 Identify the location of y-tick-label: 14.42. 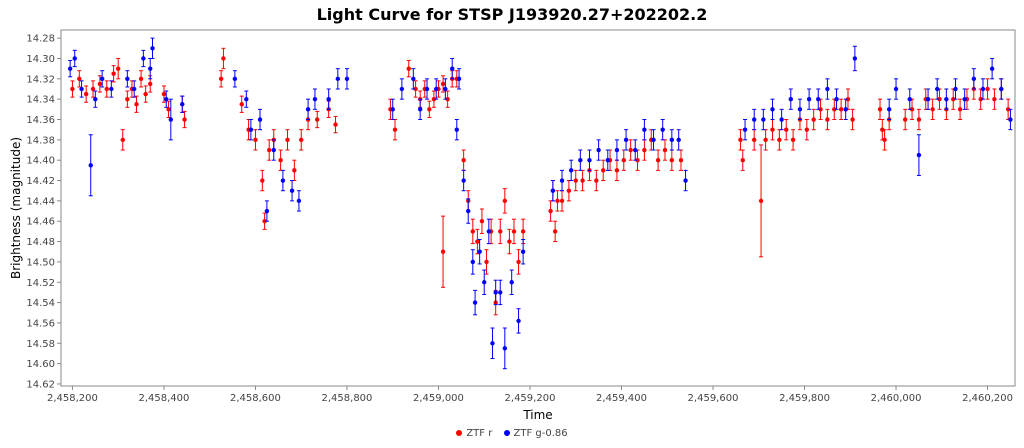
(40, 181).